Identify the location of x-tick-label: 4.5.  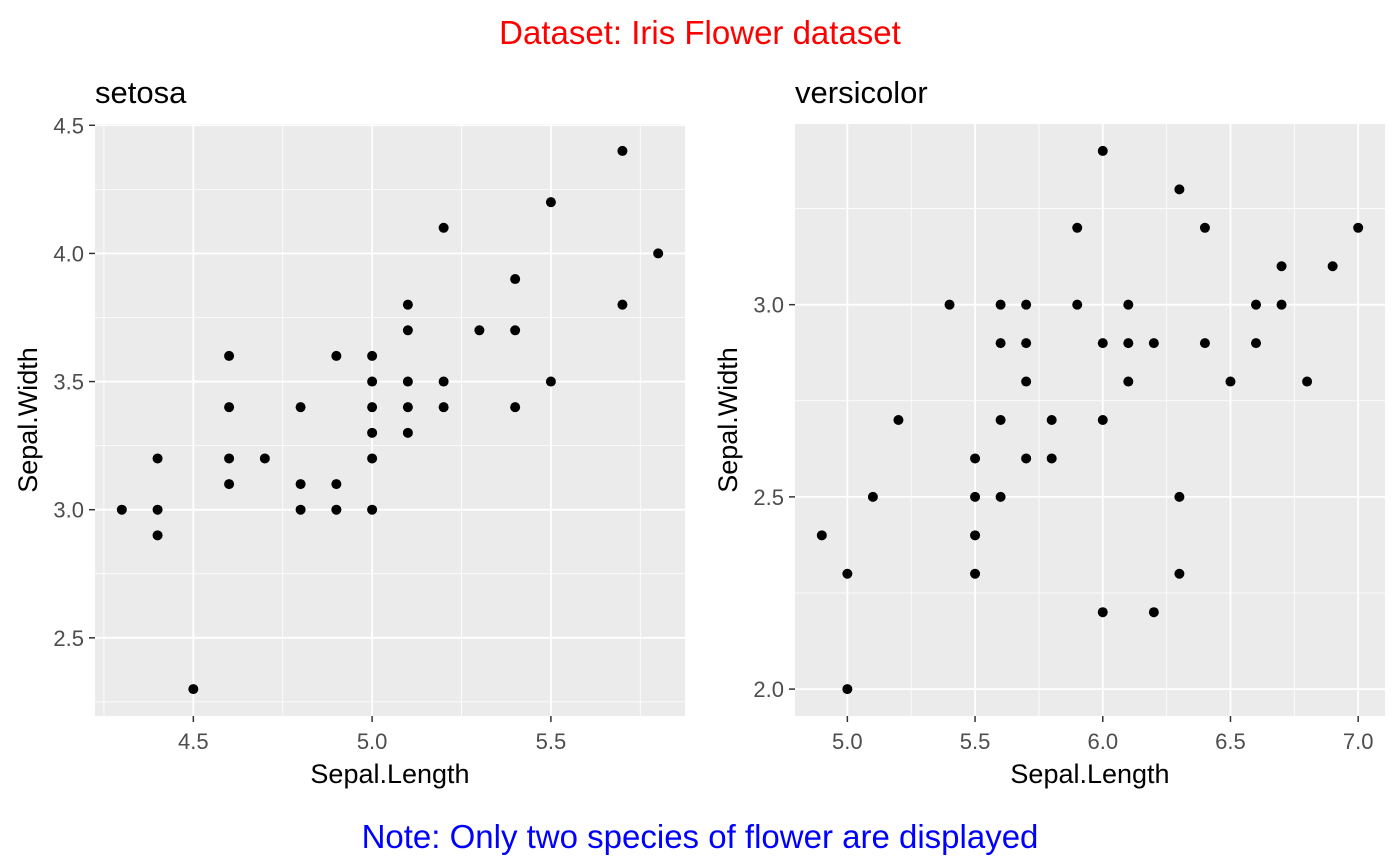
(193, 741).